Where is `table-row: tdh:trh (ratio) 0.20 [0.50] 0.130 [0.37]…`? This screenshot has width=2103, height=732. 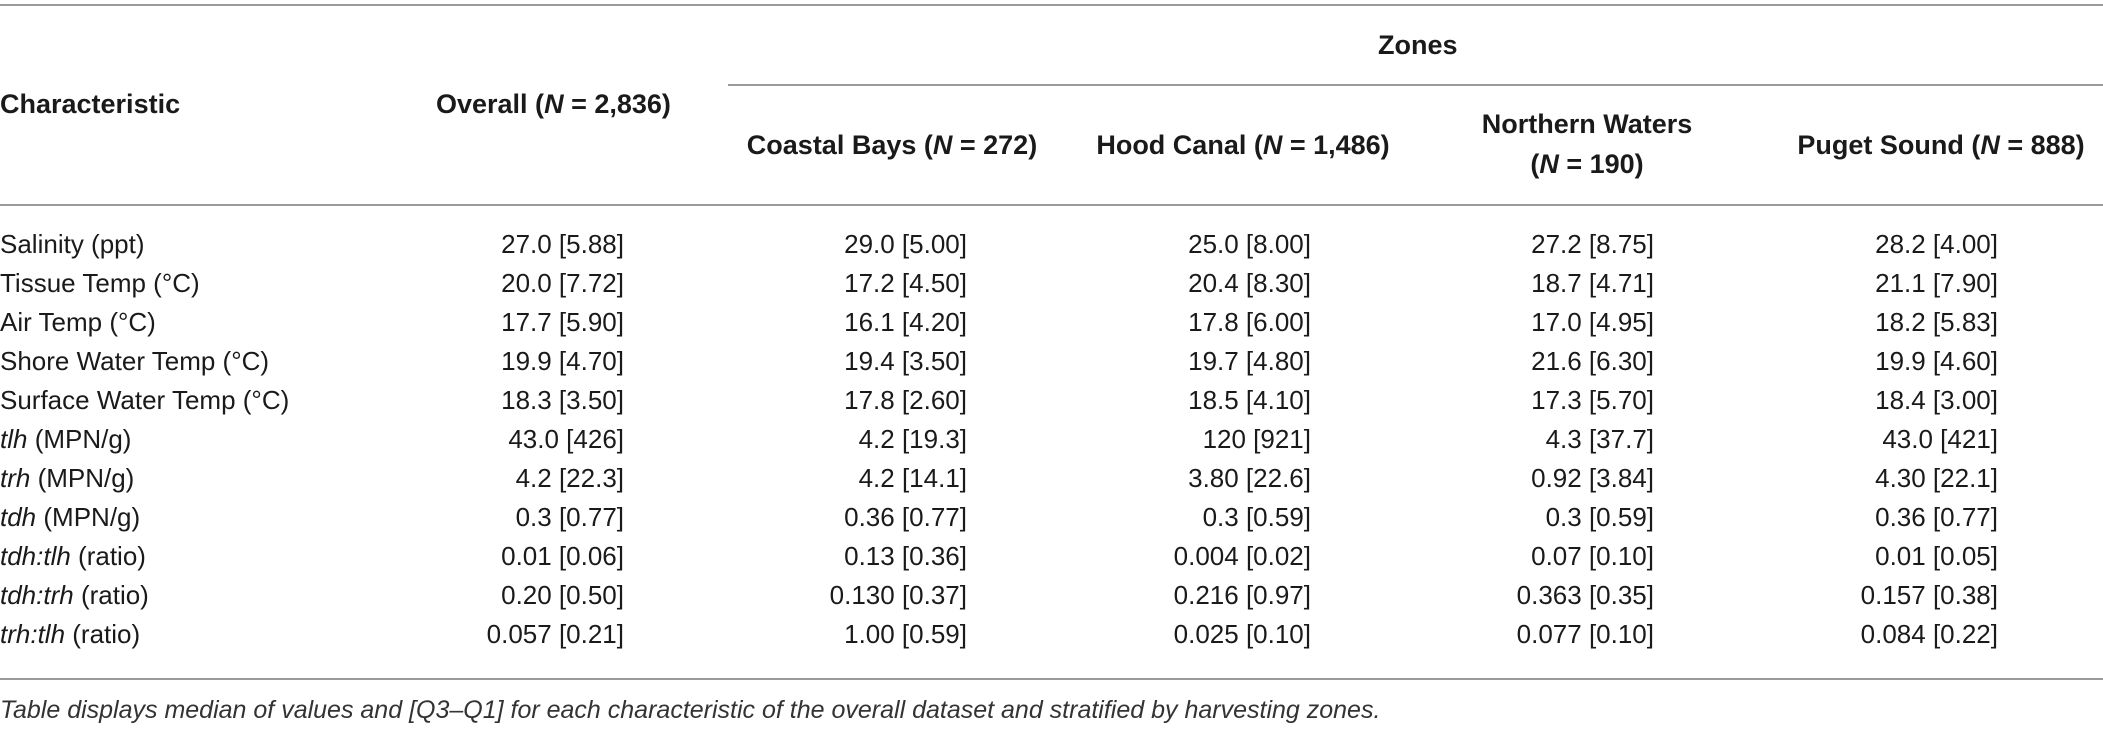
table-row: tdh:trh (ratio) 0.20 [0.50] 0.130 [0.37]… is located at coordinates (1051, 595).